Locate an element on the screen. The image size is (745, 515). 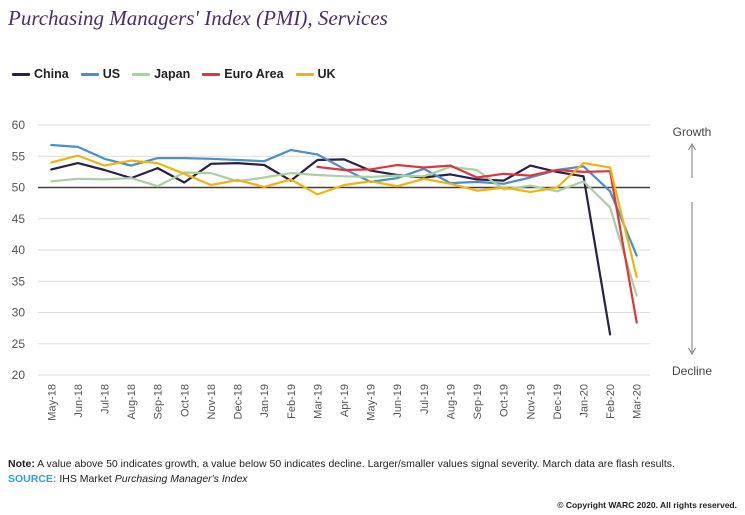
legend-item-euro-area: Euro Area is located at coordinates (243, 74).